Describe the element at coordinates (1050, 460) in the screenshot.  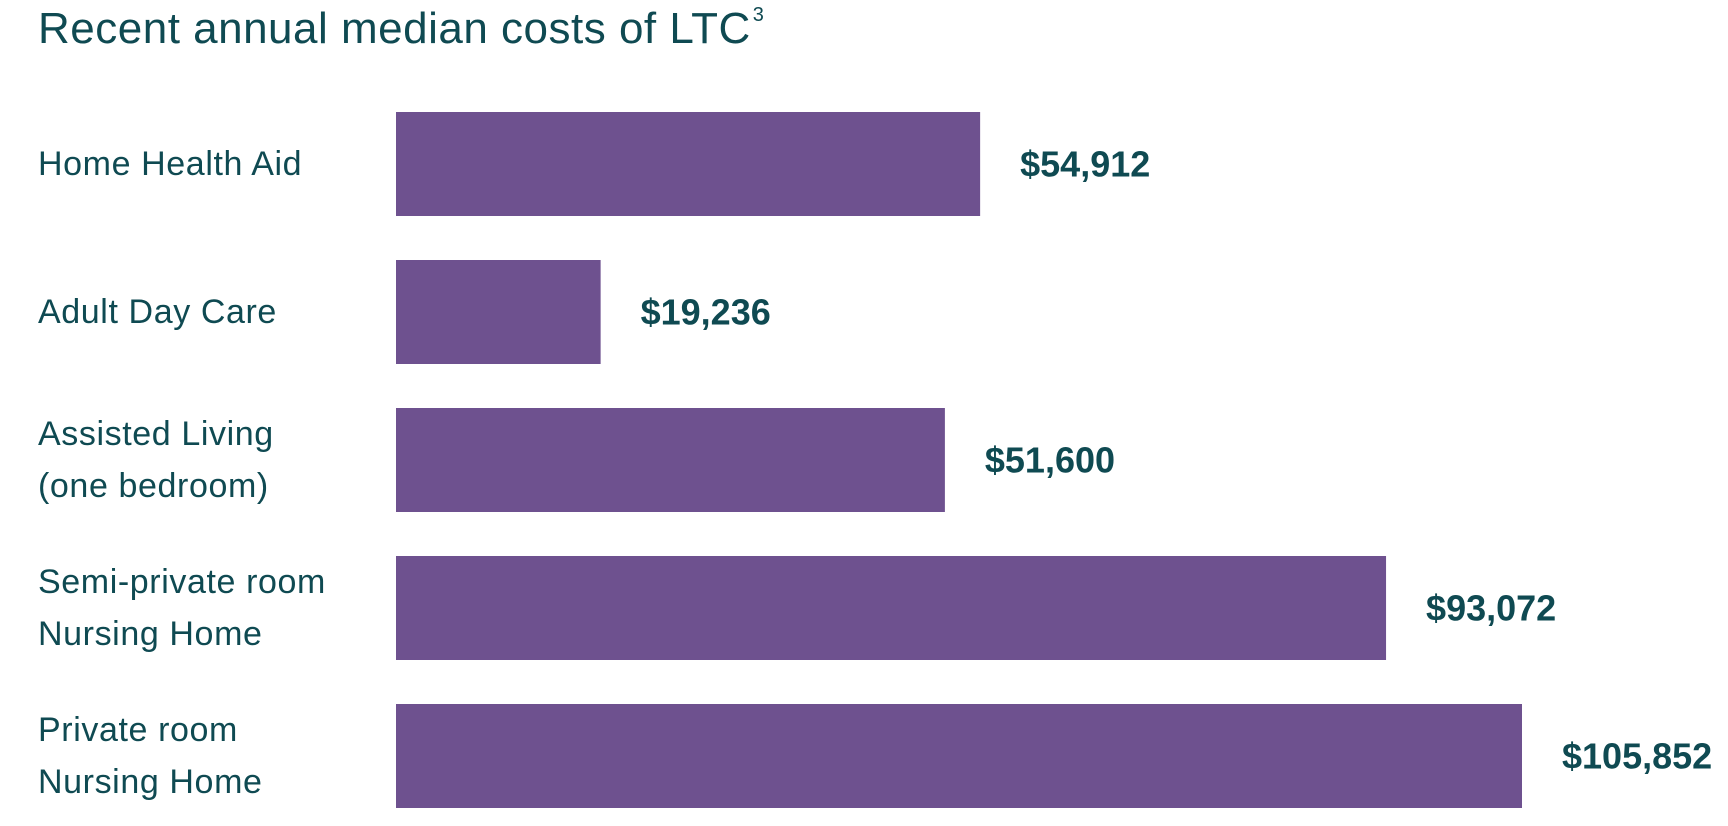
I see `value-label: $51,600` at that location.